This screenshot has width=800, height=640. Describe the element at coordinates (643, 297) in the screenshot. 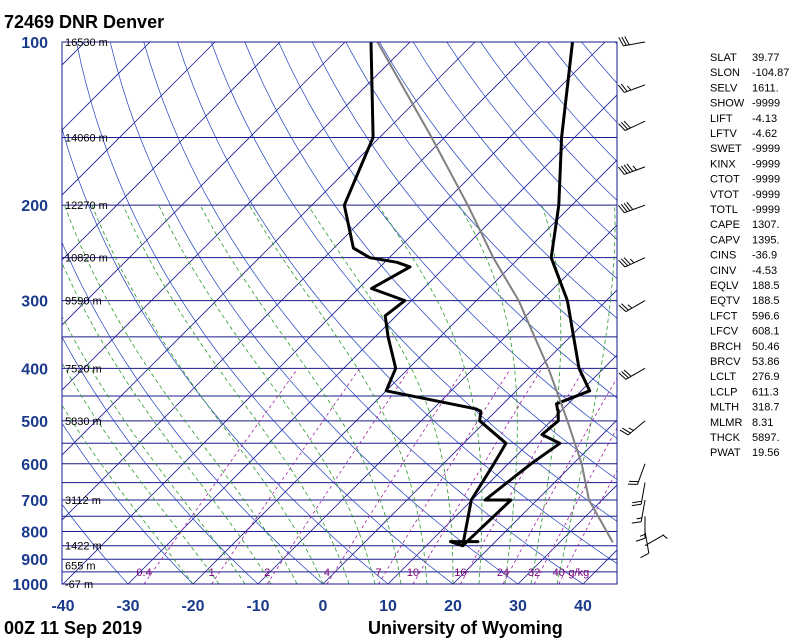

I see `wind-barbs` at that location.